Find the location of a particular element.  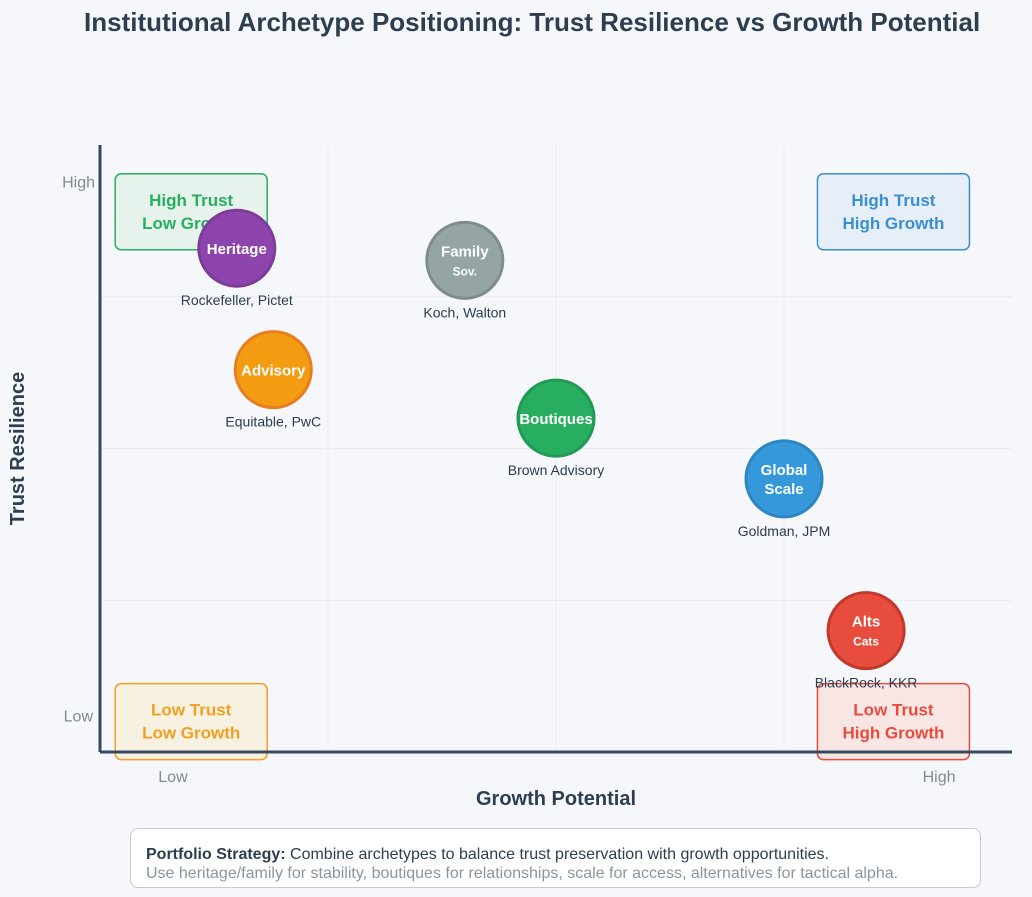

data-point: Boutiques Brown Advisory is located at coordinates (556, 428).